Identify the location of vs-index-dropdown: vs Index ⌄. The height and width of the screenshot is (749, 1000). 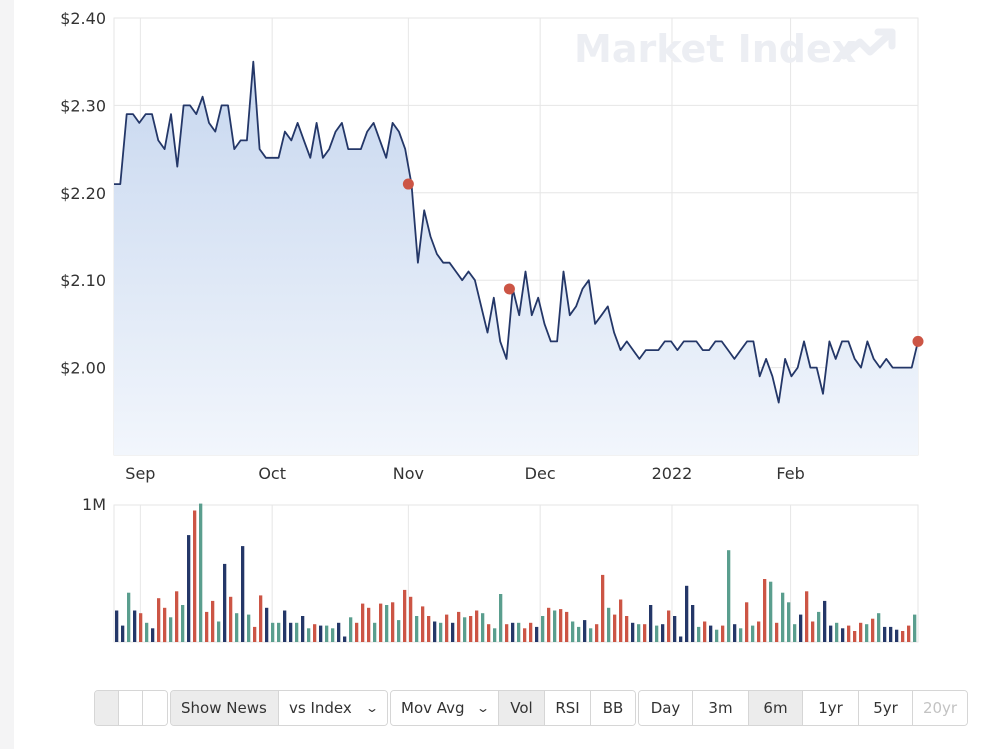
(333, 708).